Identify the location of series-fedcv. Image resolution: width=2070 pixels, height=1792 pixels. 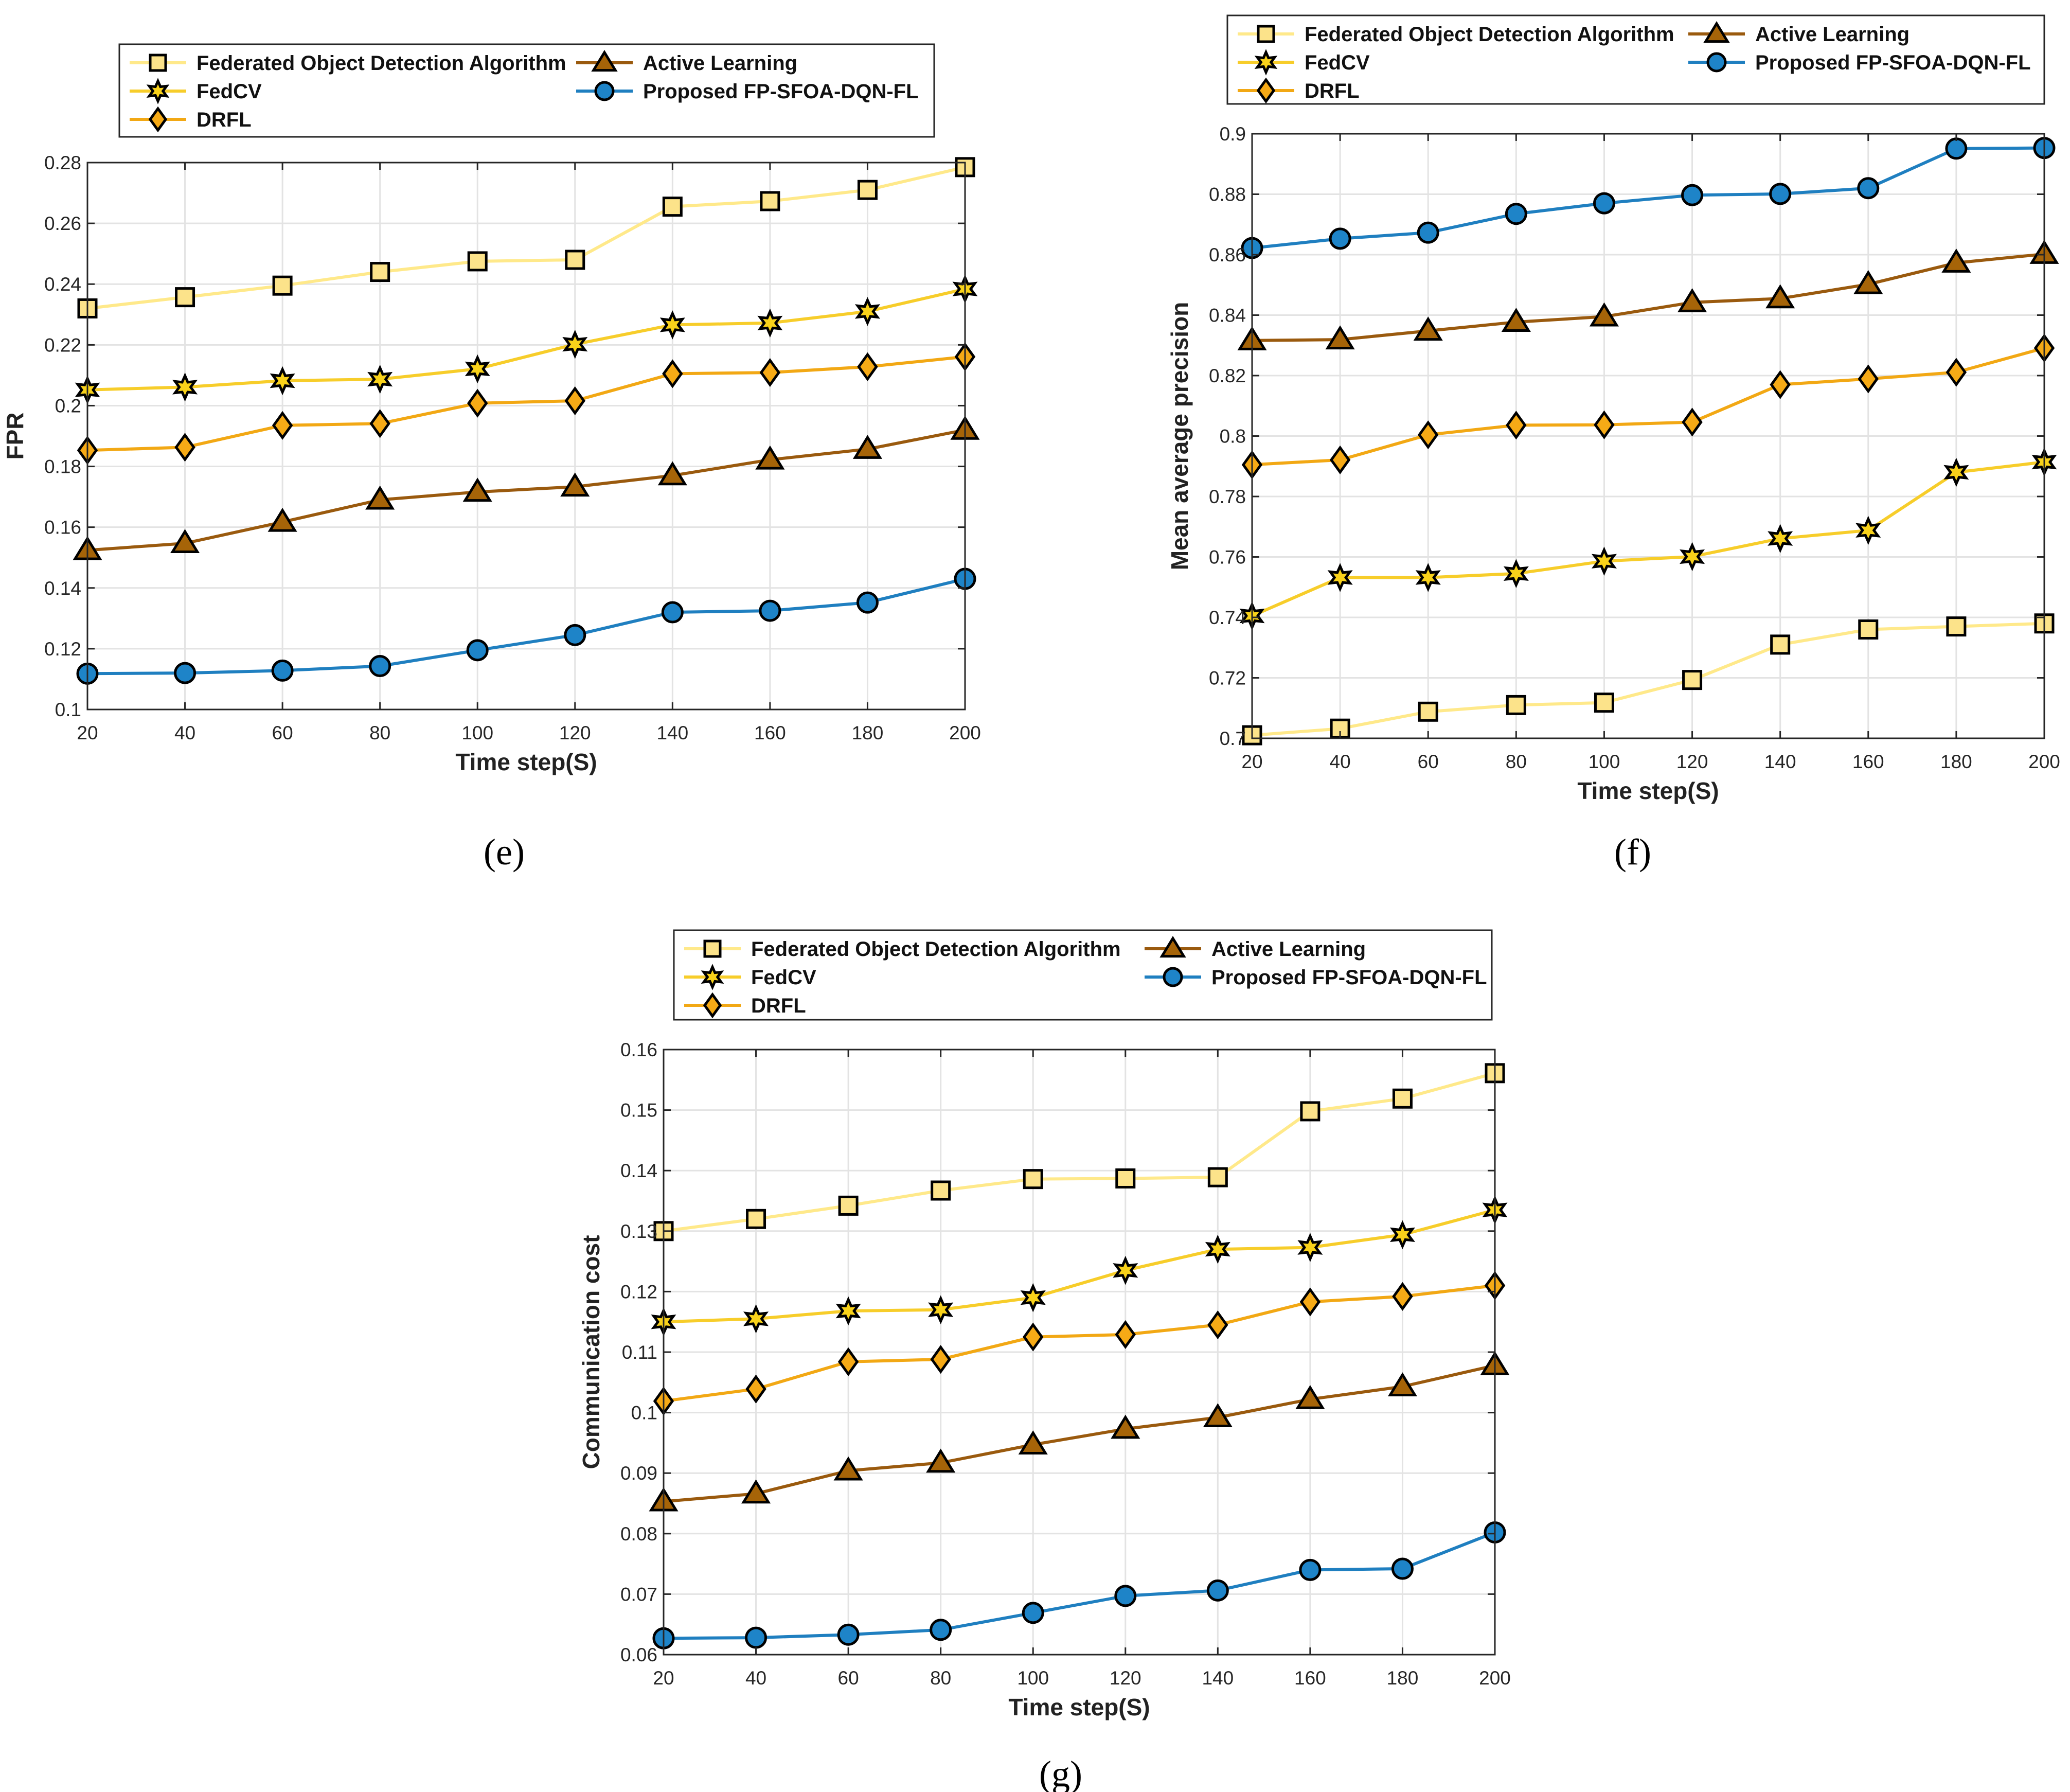
(1080, 1266).